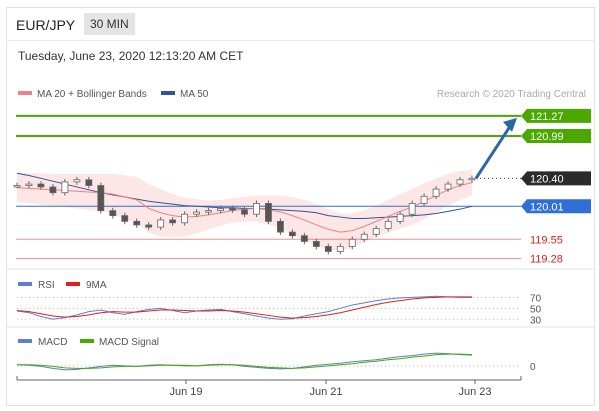 This screenshot has width=599, height=411. What do you see at coordinates (547, 207) in the screenshot?
I see `price-level-label: 120.01` at bounding box center [547, 207].